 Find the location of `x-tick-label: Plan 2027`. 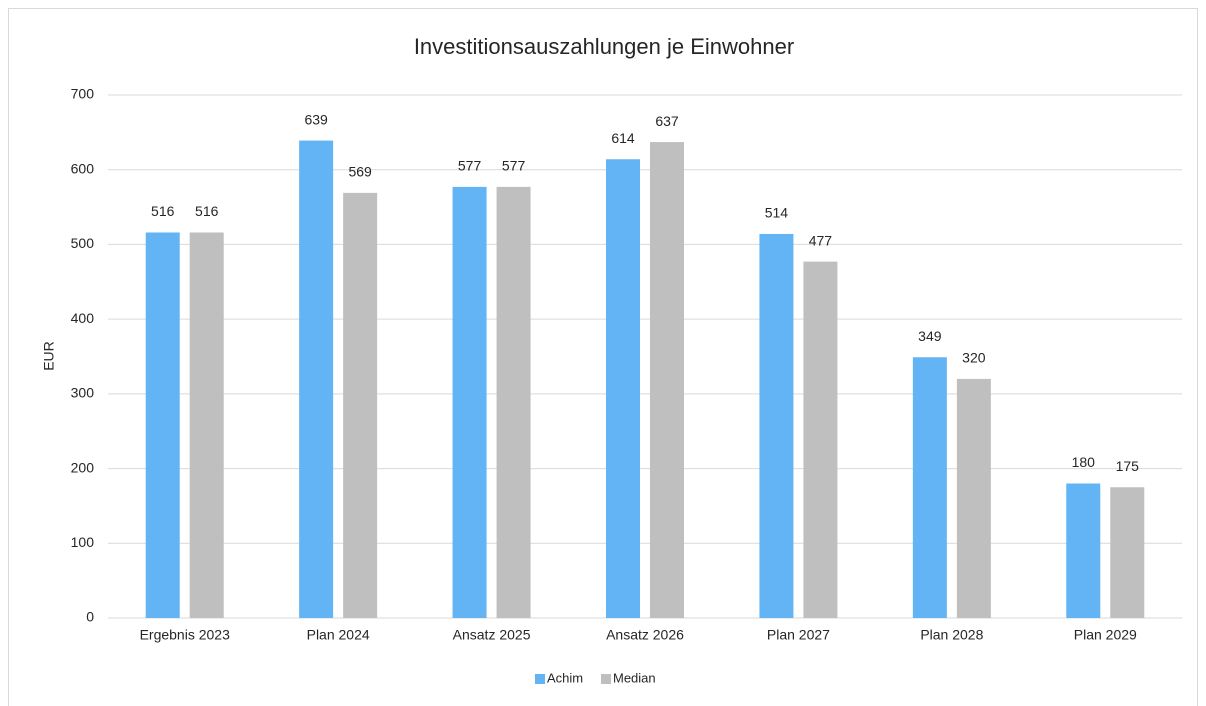

x-tick-label: Plan 2027 is located at coordinates (798, 635).